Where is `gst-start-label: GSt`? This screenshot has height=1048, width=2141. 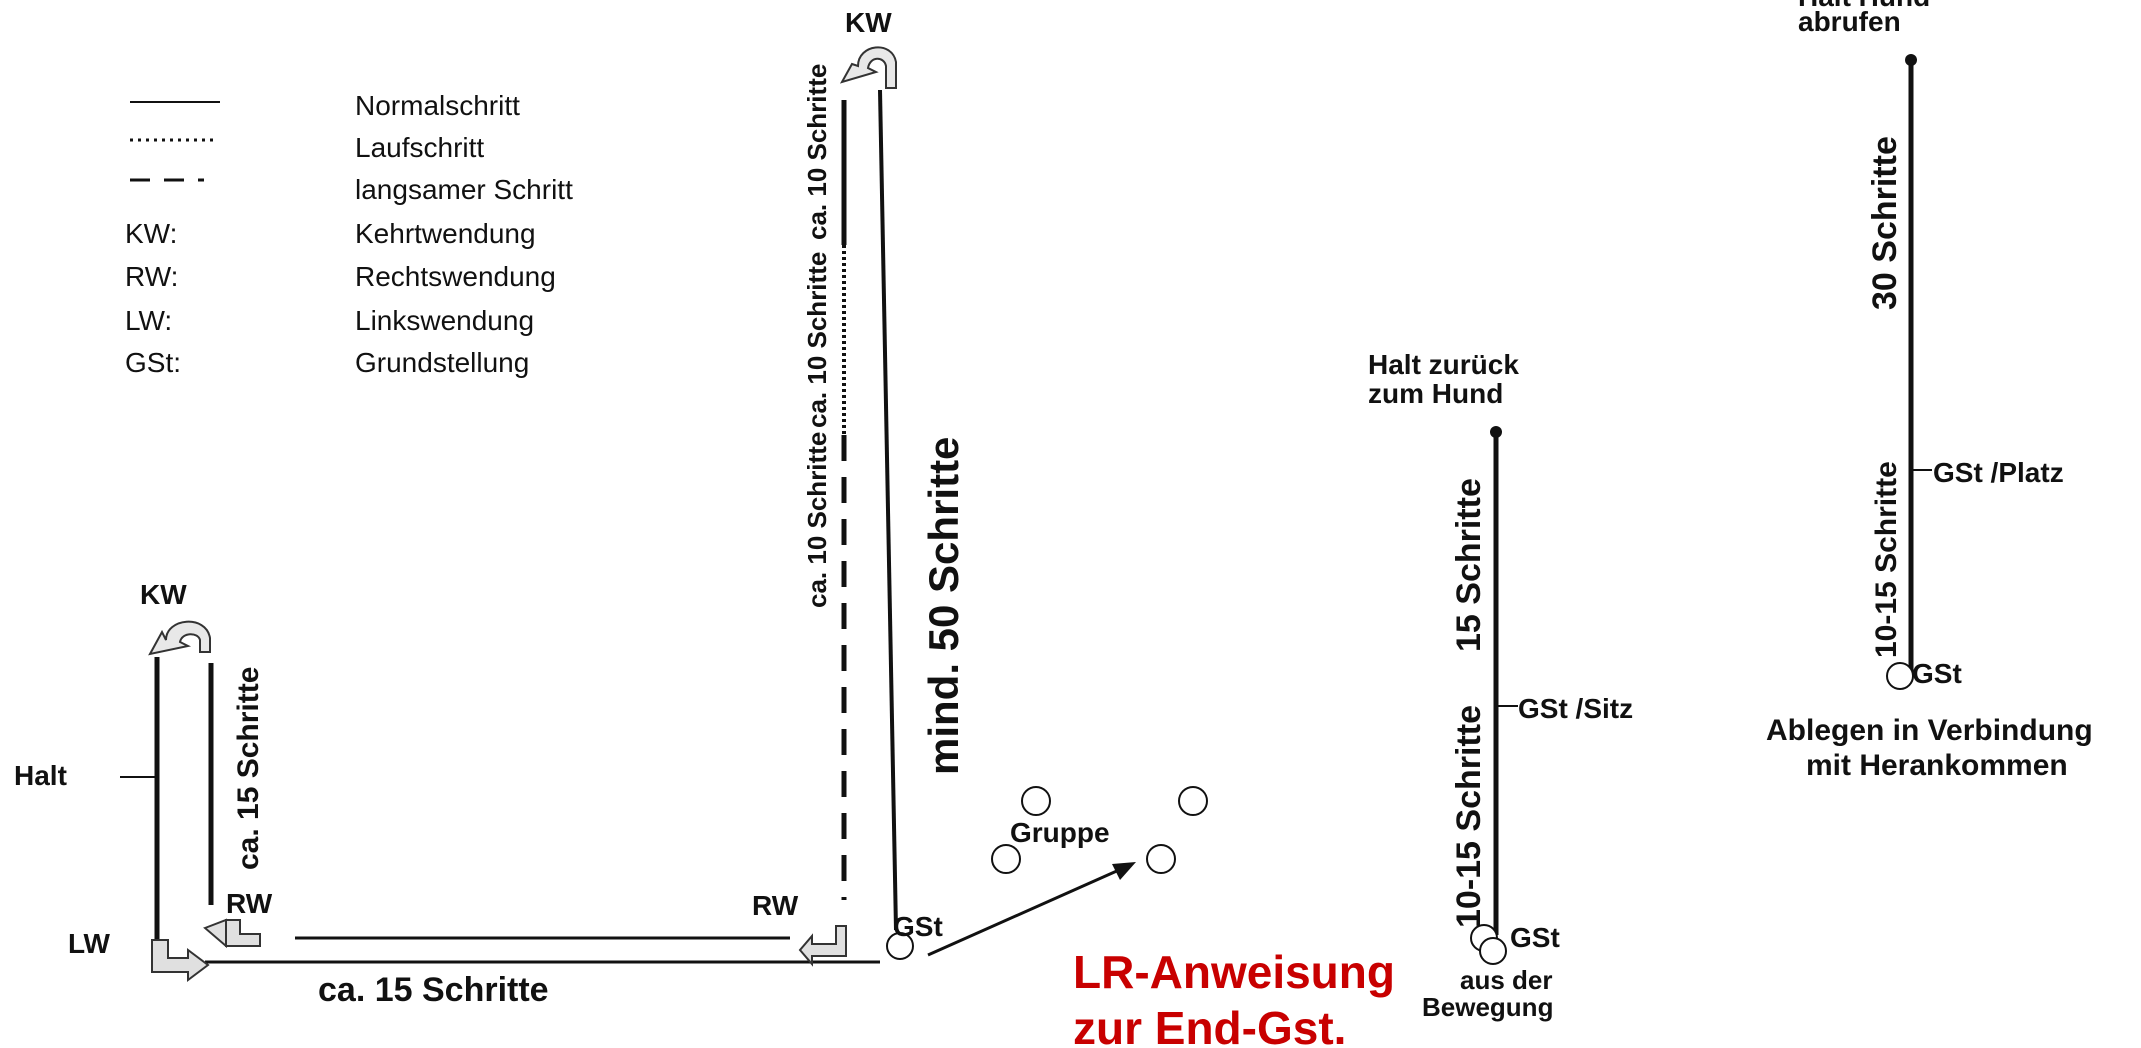 gst-start-label: GSt is located at coordinates (918, 926).